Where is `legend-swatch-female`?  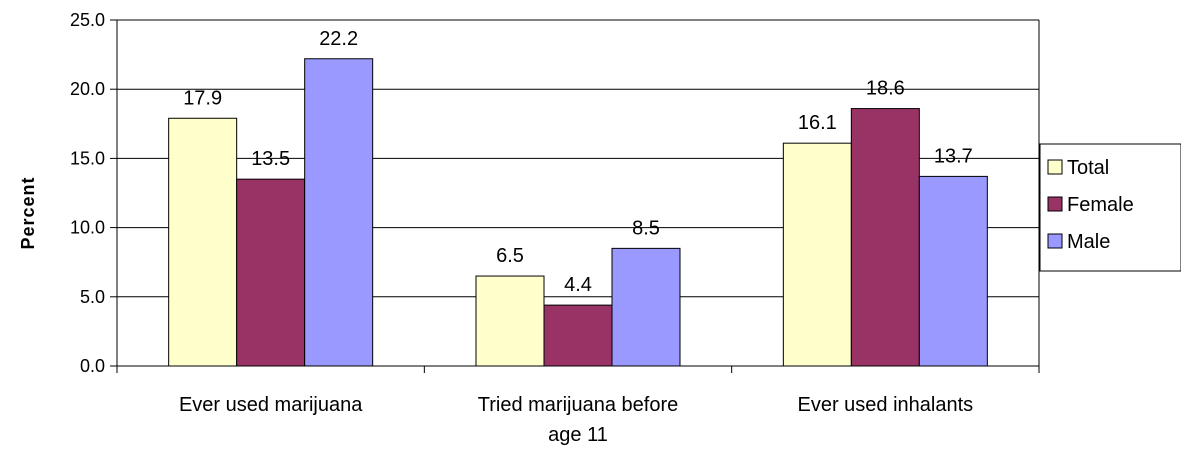
legend-swatch-female is located at coordinates (1055, 204).